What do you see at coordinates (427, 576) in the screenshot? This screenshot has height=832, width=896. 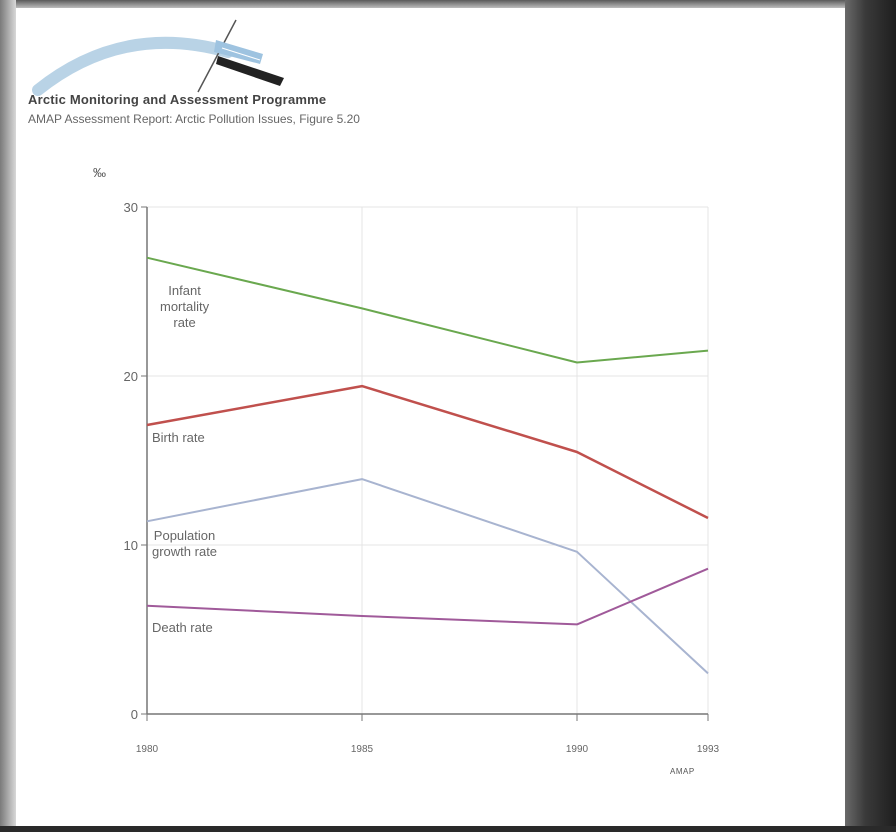 I see `series-line-population-growth-rate` at bounding box center [427, 576].